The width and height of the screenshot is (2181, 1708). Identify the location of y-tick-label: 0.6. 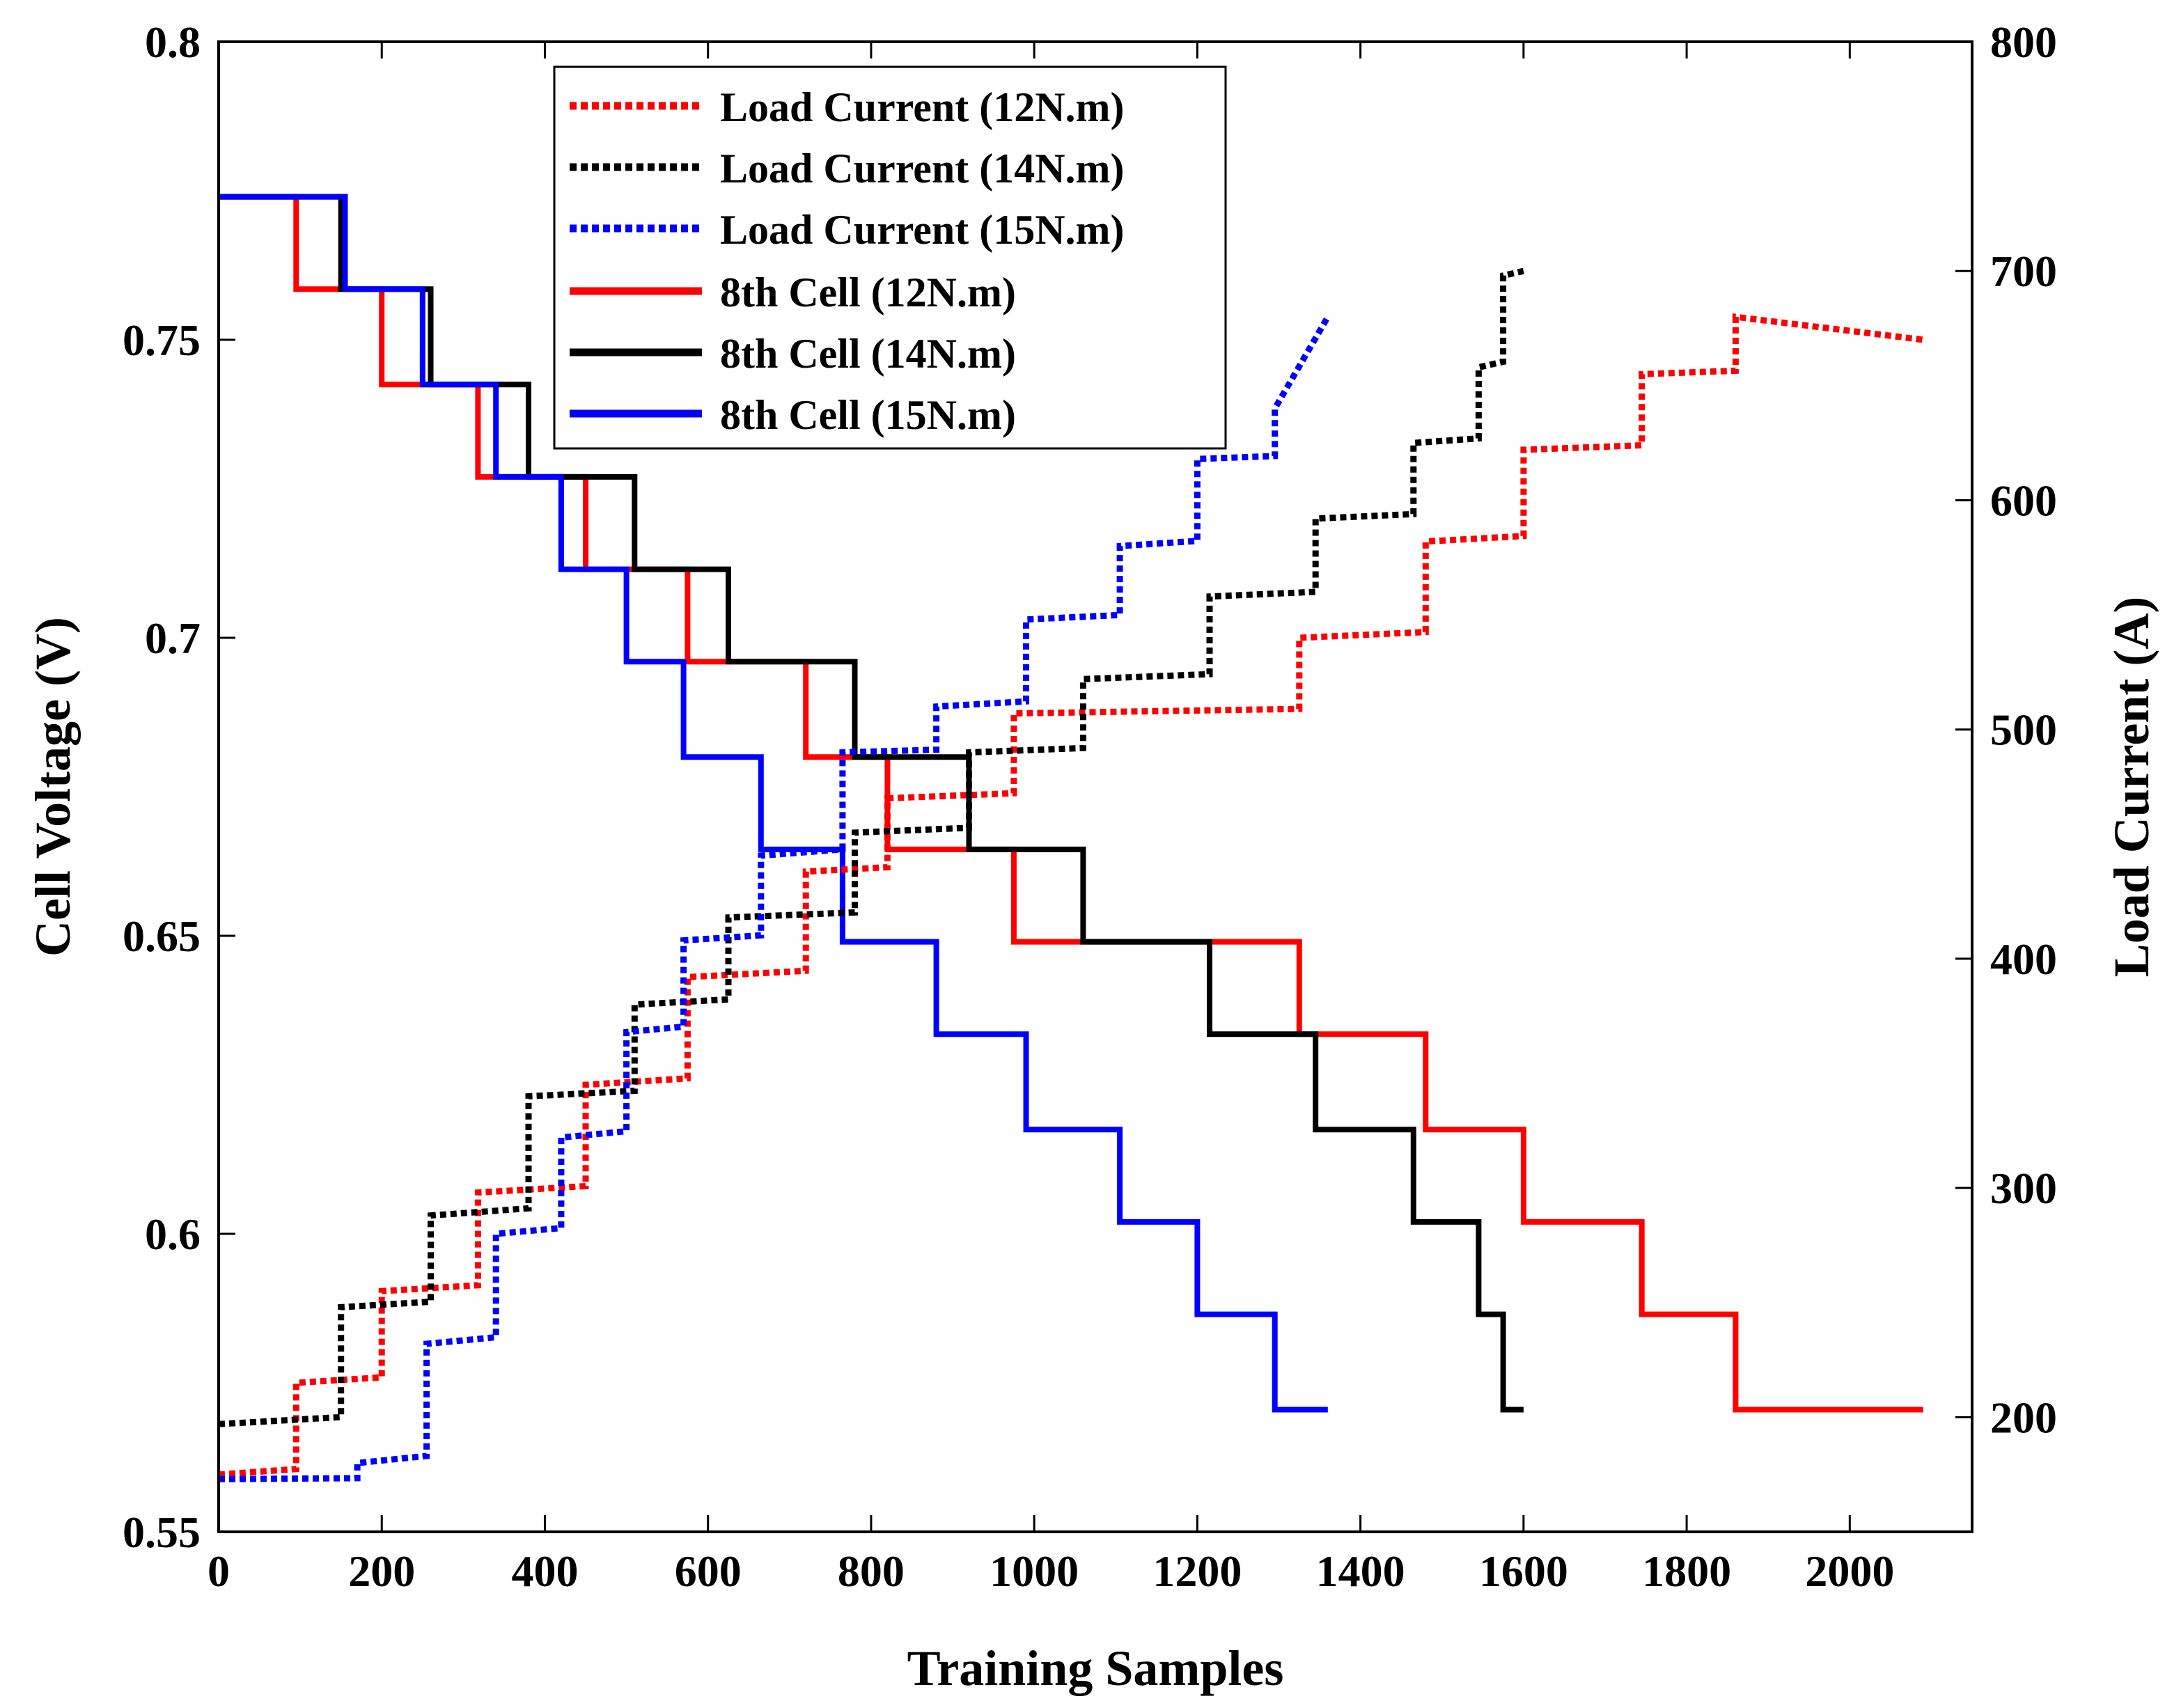
(173, 1234).